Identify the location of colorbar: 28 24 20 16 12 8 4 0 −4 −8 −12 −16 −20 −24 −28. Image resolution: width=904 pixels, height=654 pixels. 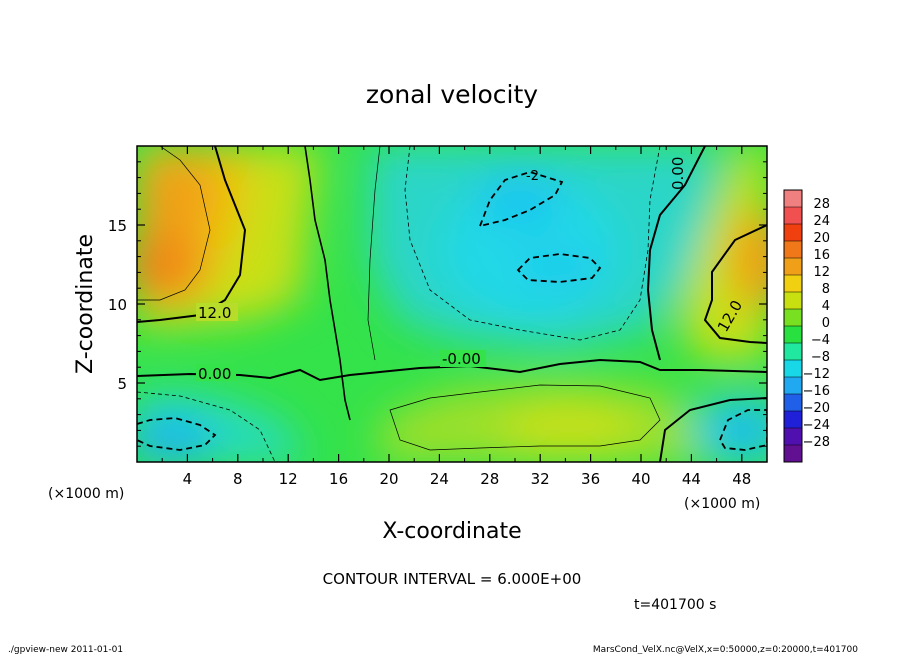
(806, 326).